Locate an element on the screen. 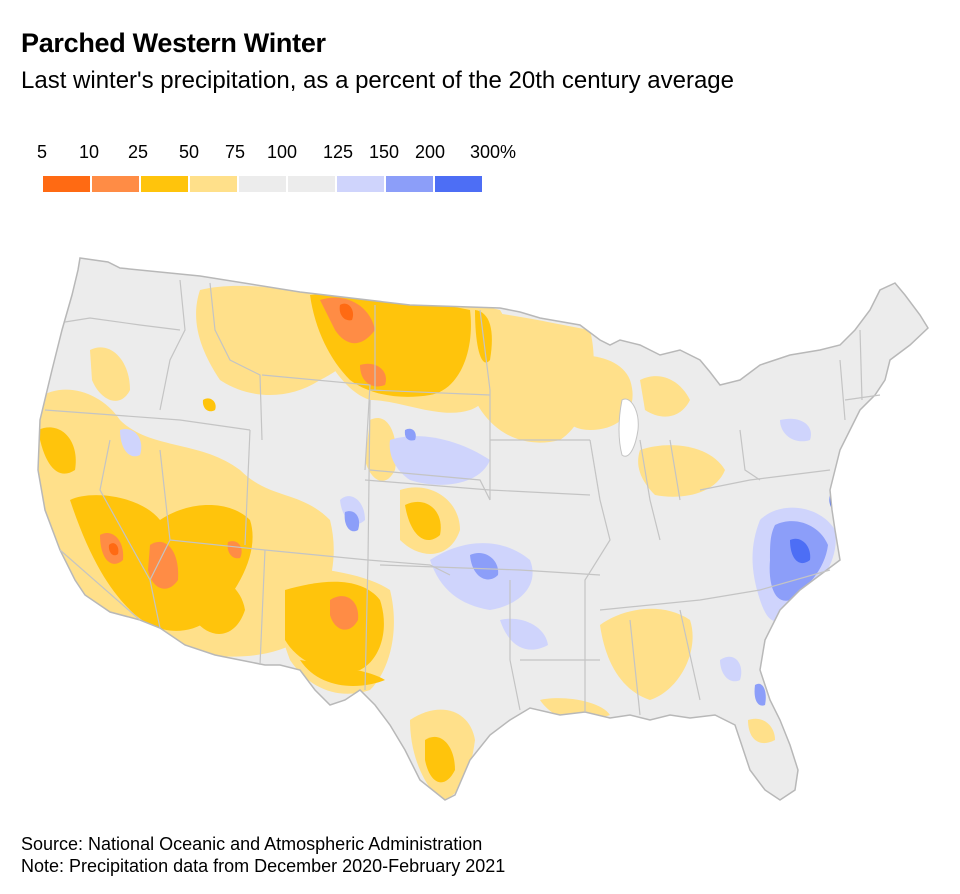  legend-label: 25 is located at coordinates (138, 152).